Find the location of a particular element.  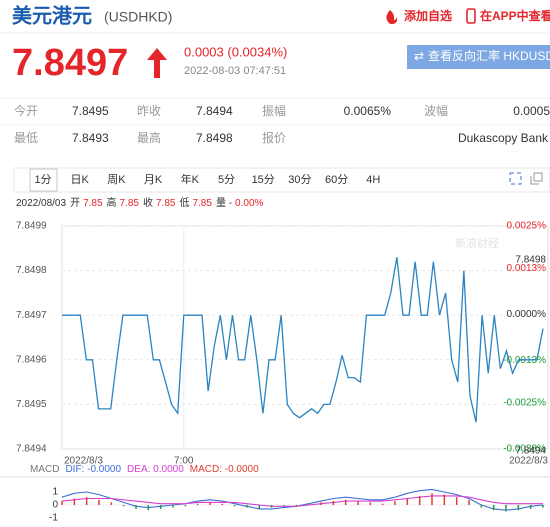

y2-tick-label: -0.0025% is located at coordinates (524, 403).